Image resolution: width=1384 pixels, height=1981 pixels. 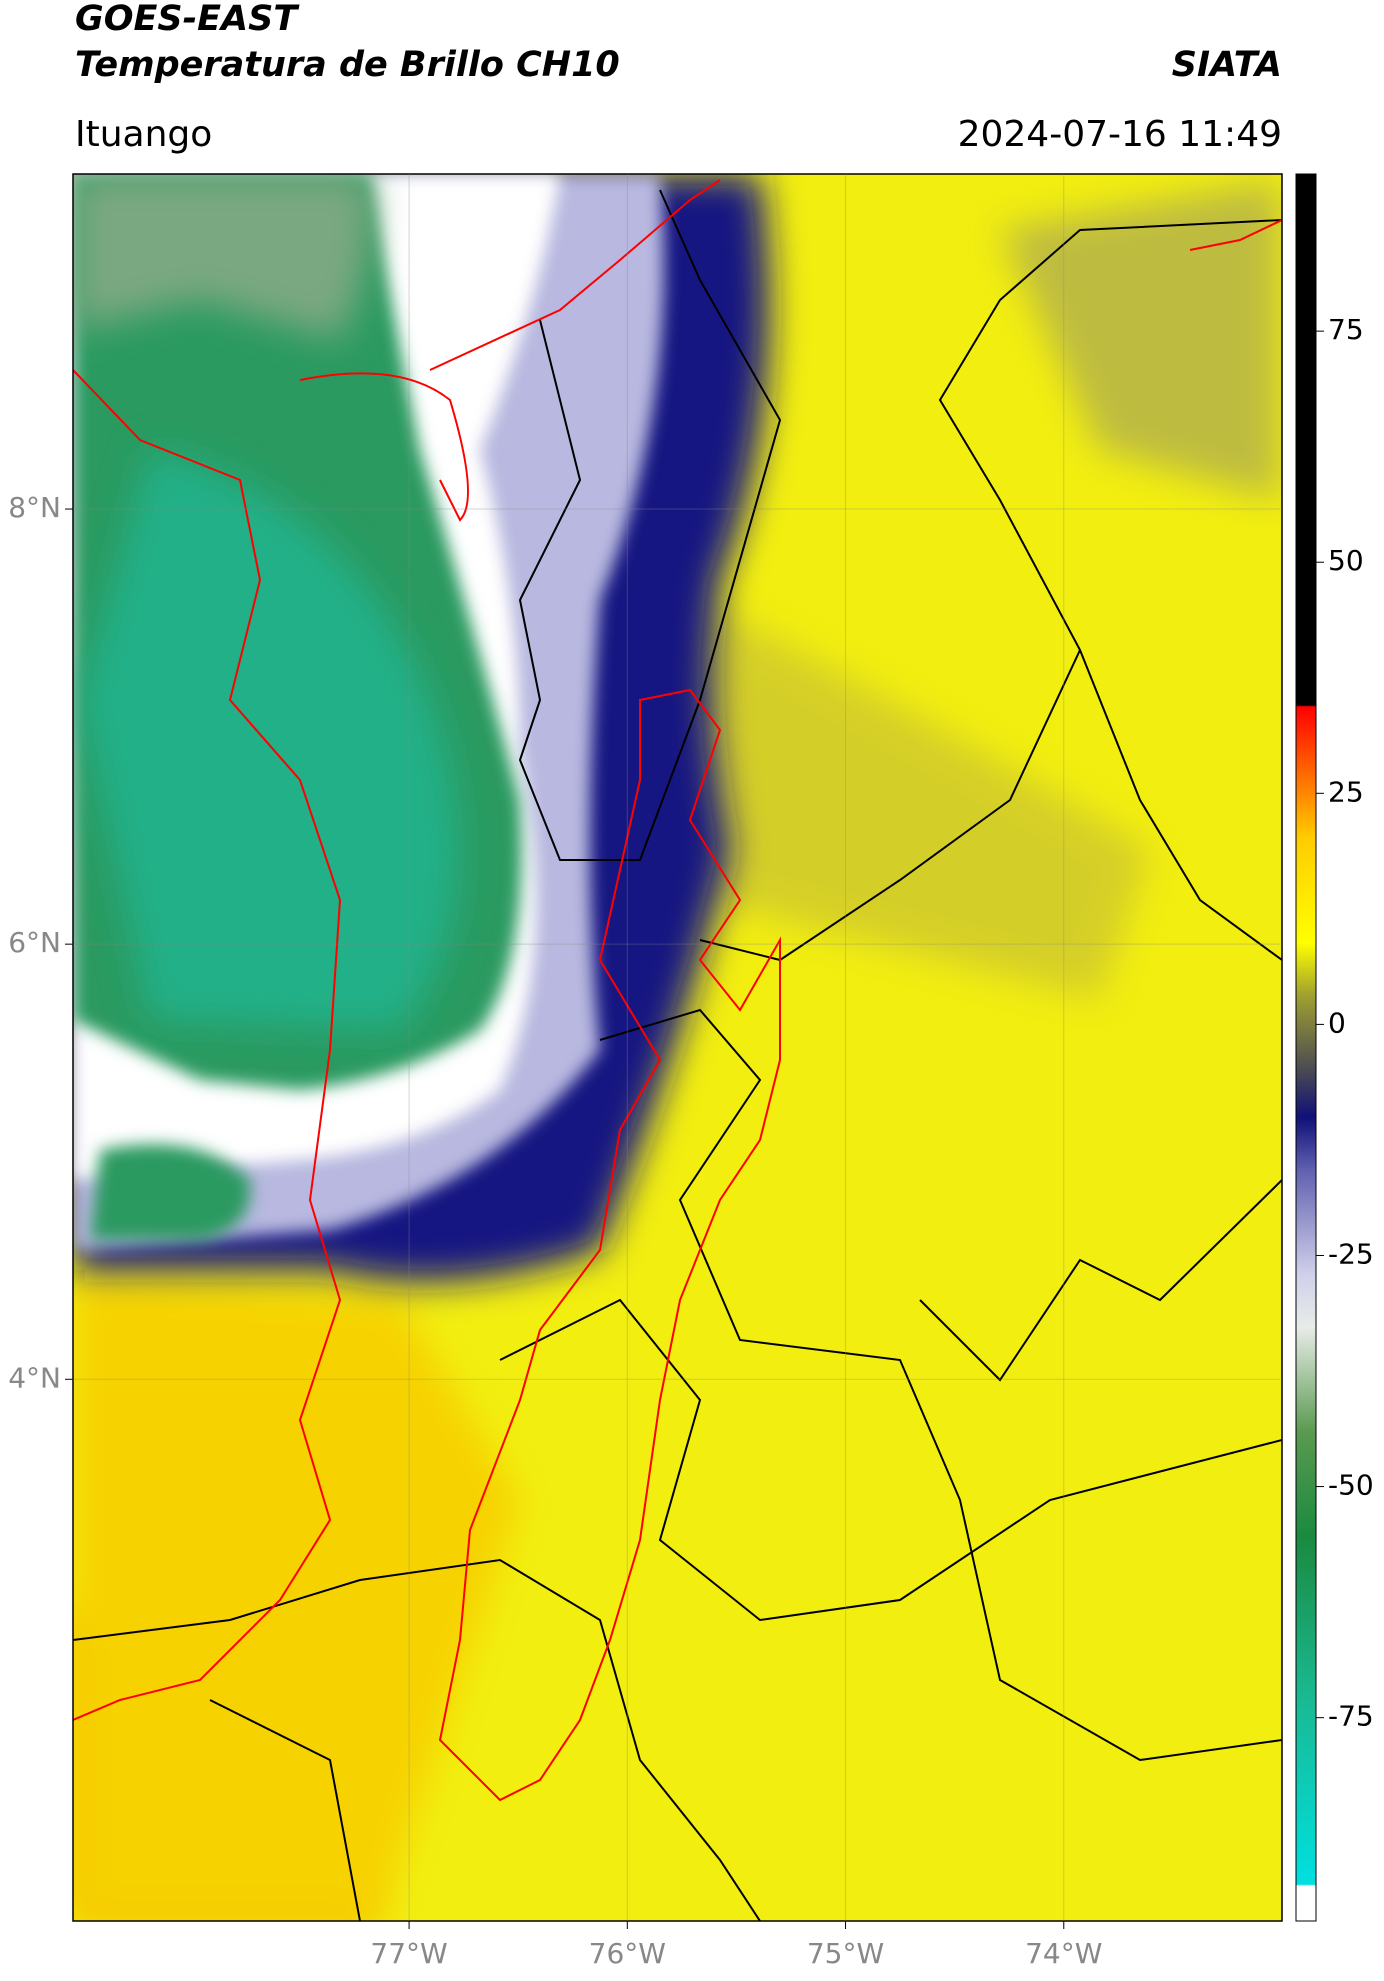 I want to click on colorbar-tick-label: 50, so click(x=1346, y=560).